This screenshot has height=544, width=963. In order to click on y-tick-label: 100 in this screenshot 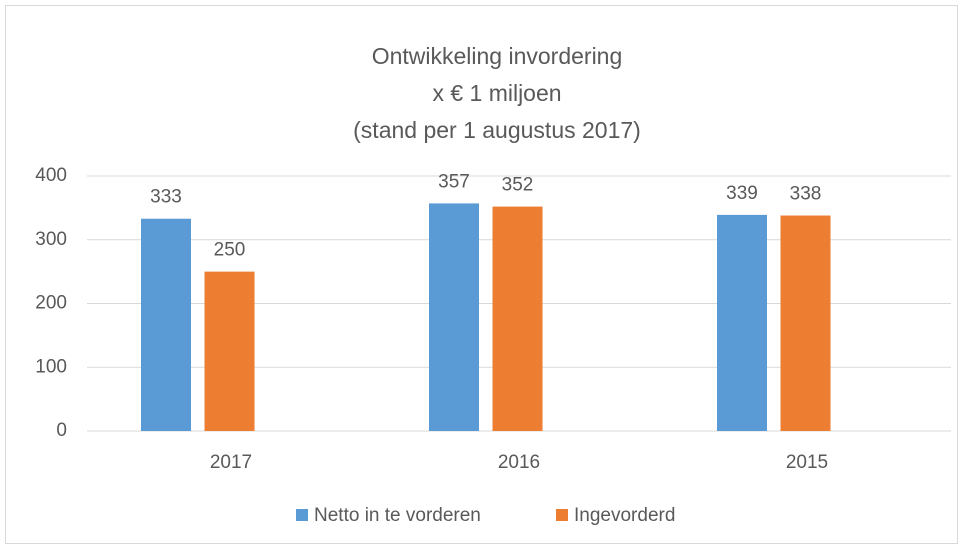, I will do `click(51, 366)`.